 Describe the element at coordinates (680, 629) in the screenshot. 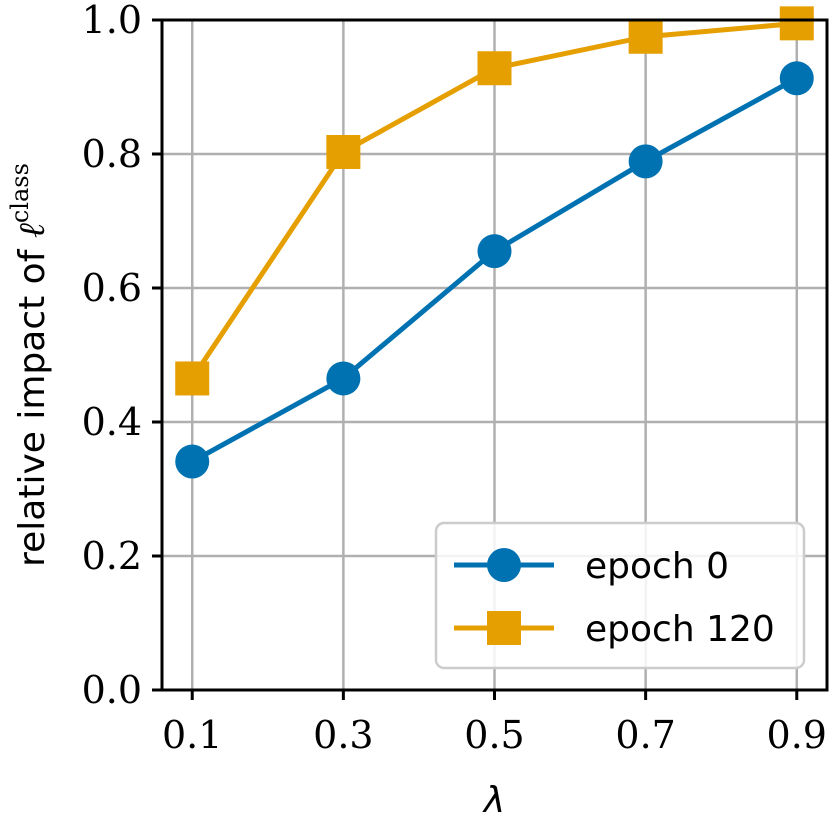

I see `legend-label: epoch 120` at that location.